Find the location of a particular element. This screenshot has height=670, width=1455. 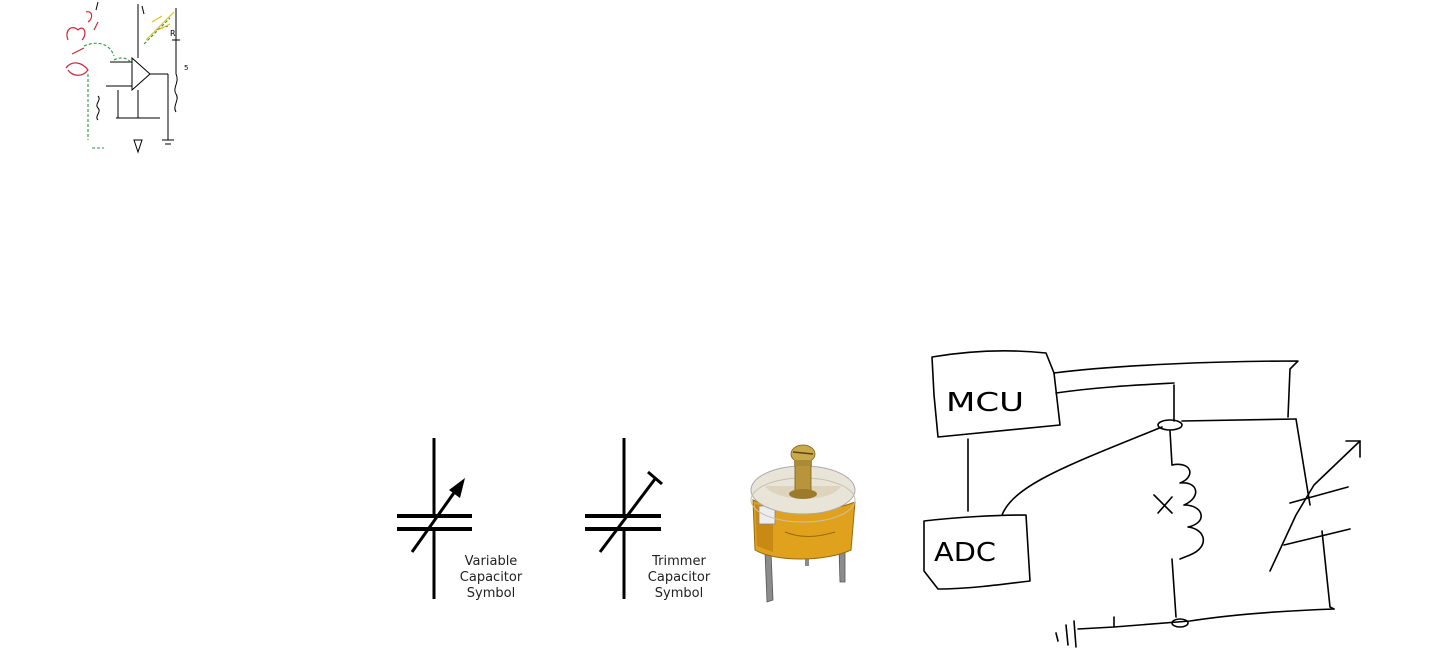

thumbnail-drawing: R 5 is located at coordinates (126, 77).